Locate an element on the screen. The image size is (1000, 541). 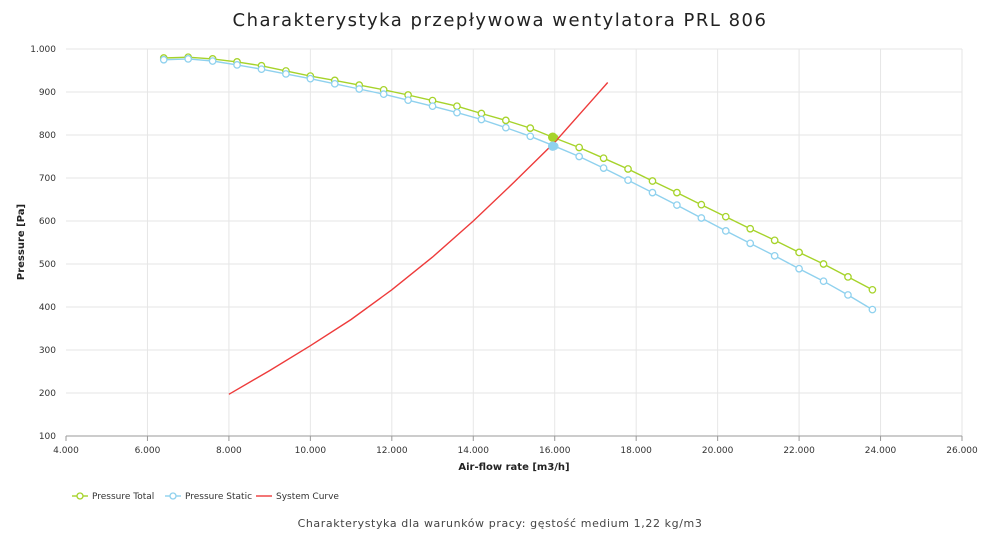
y-tick-label: 200 is located at coordinates (47, 394).